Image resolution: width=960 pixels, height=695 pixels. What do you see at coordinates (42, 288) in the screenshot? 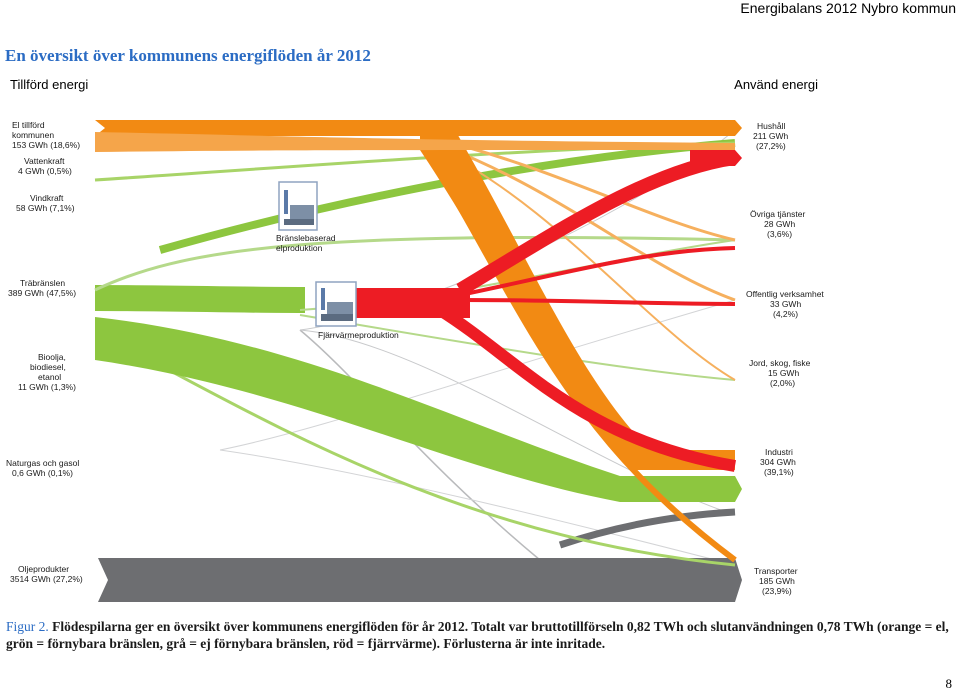
I see `source-trabranslen-label: Träbränslen 389 GWh (47,5%)` at bounding box center [42, 288].